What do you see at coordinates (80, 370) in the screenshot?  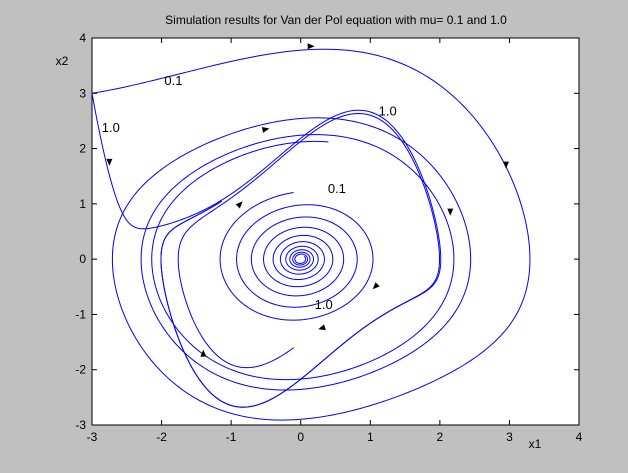 I see `y-tick-label: -2` at bounding box center [80, 370].